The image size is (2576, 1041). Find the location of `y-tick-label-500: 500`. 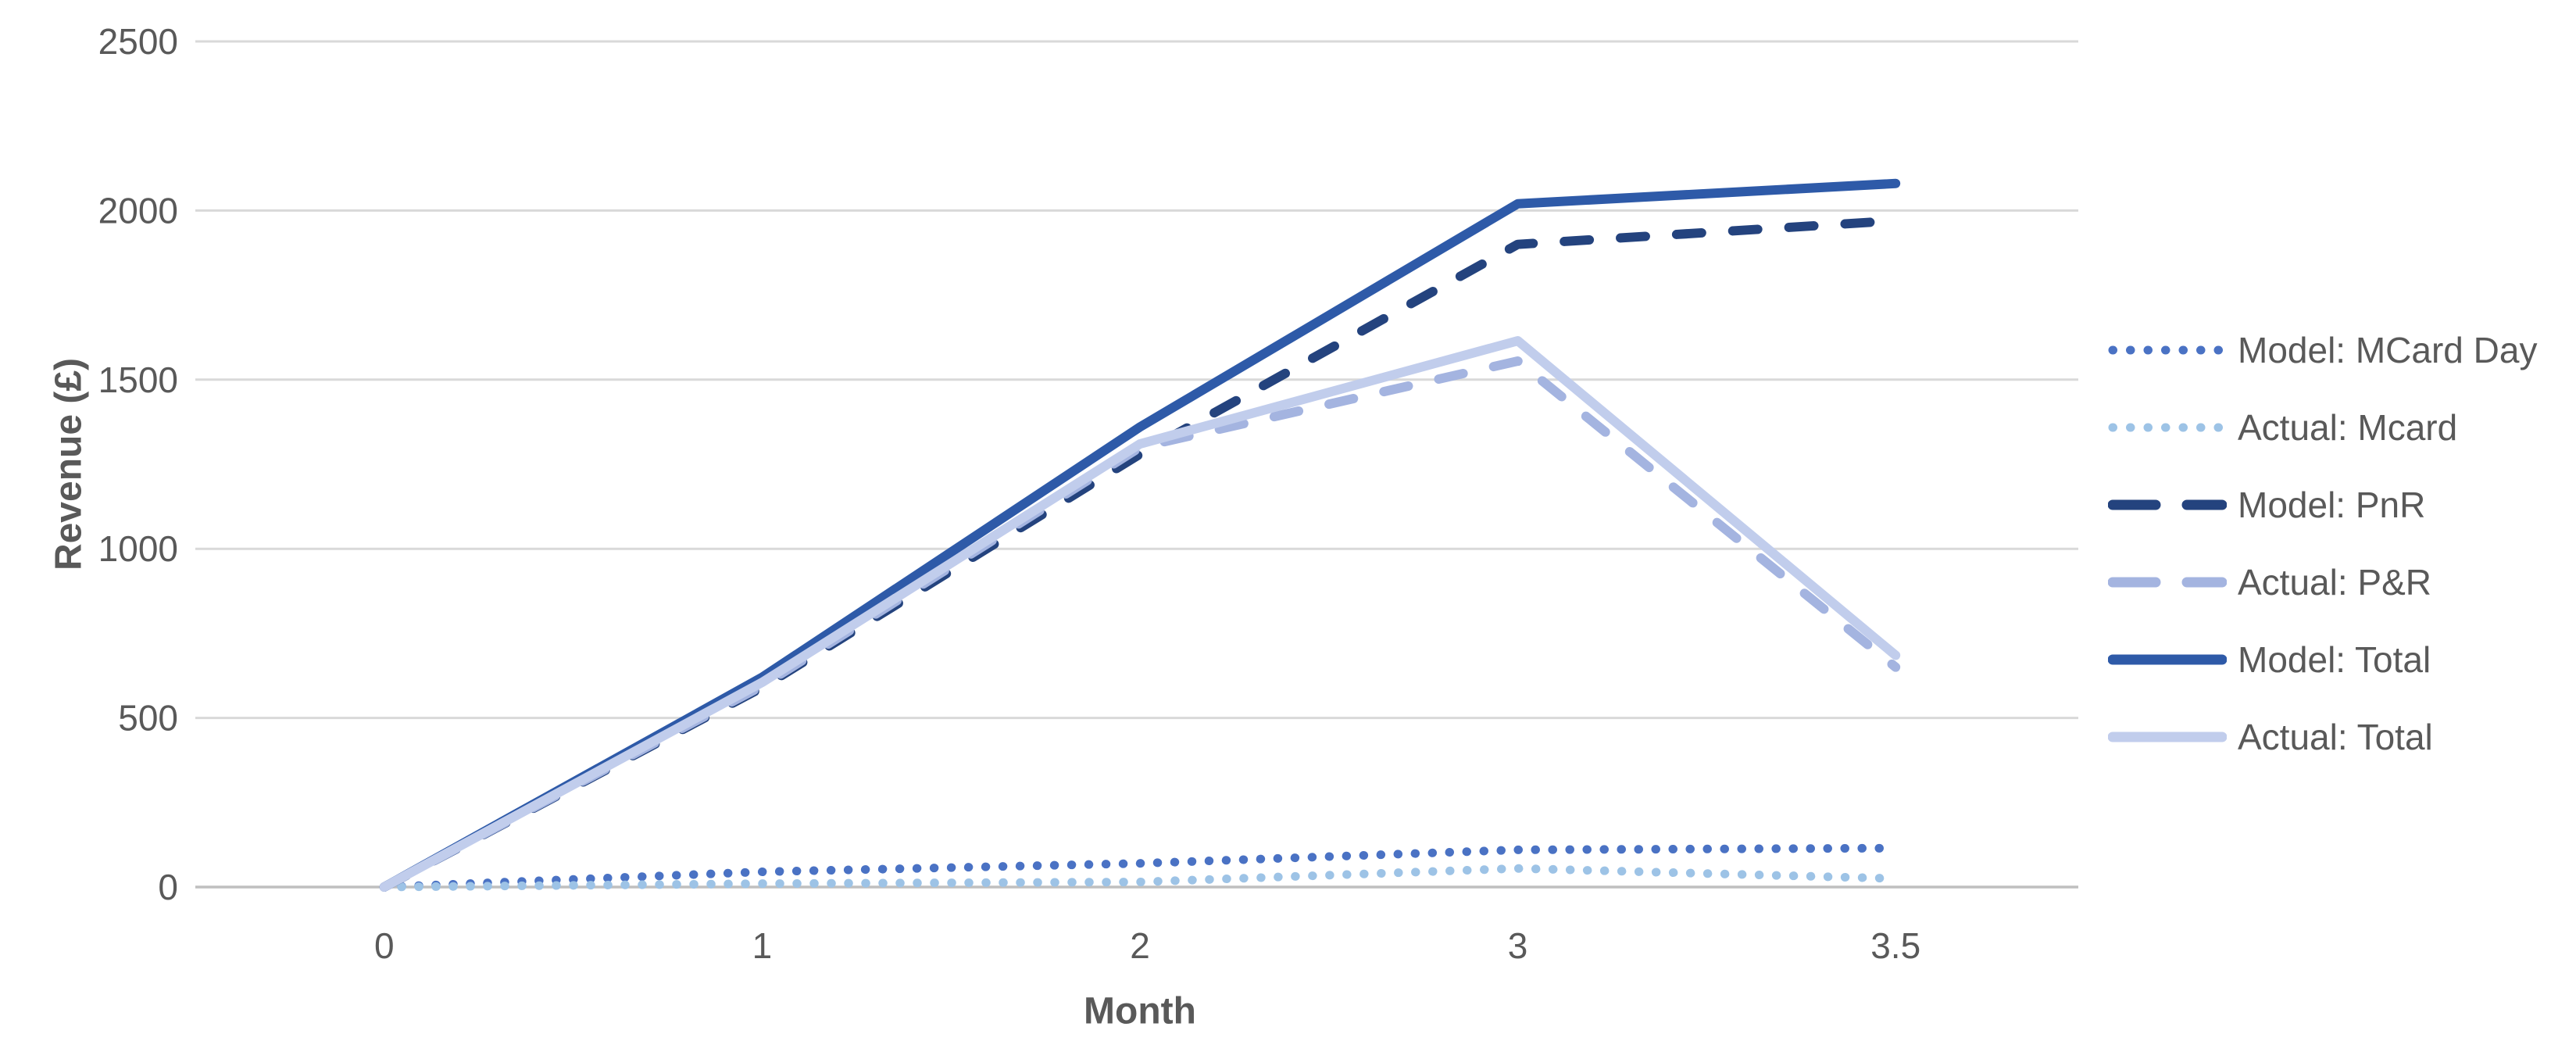

y-tick-label-500: 500 is located at coordinates (148, 718).